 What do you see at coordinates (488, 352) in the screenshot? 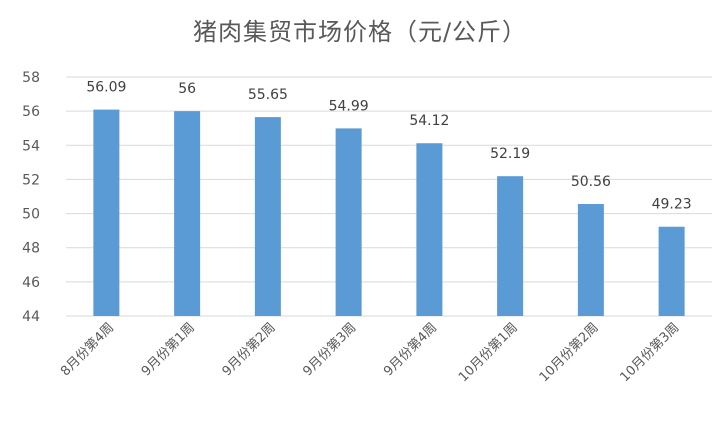
I see `x-category-label: 10月份第1周` at bounding box center [488, 352].